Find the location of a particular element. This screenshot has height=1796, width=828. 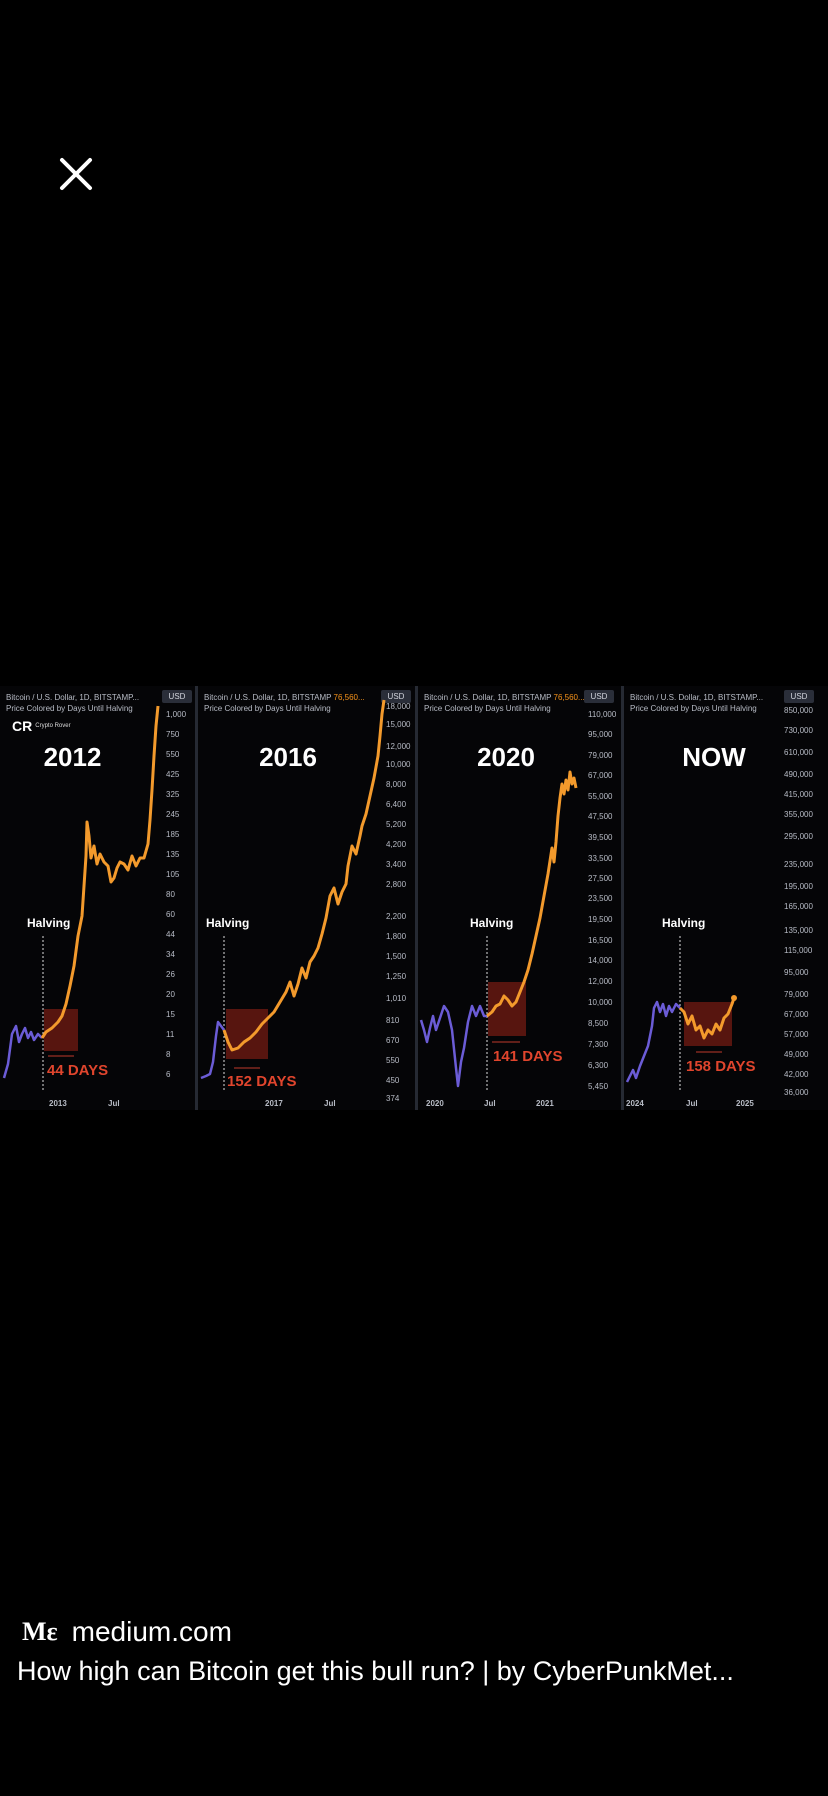

close-button is located at coordinates (76, 174).